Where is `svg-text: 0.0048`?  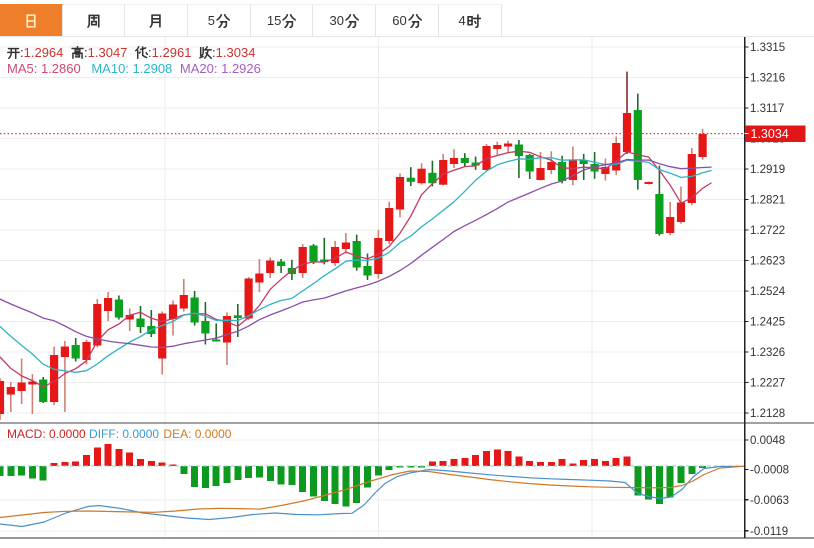 svg-text: 0.0048 is located at coordinates (767, 441).